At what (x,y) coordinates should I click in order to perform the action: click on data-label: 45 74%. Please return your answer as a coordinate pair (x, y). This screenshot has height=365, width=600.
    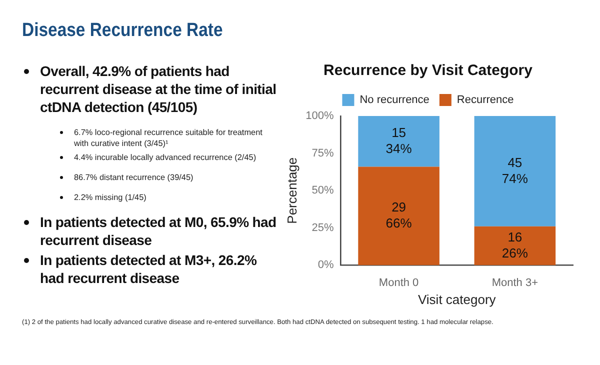
    Looking at the image, I should click on (515, 170).